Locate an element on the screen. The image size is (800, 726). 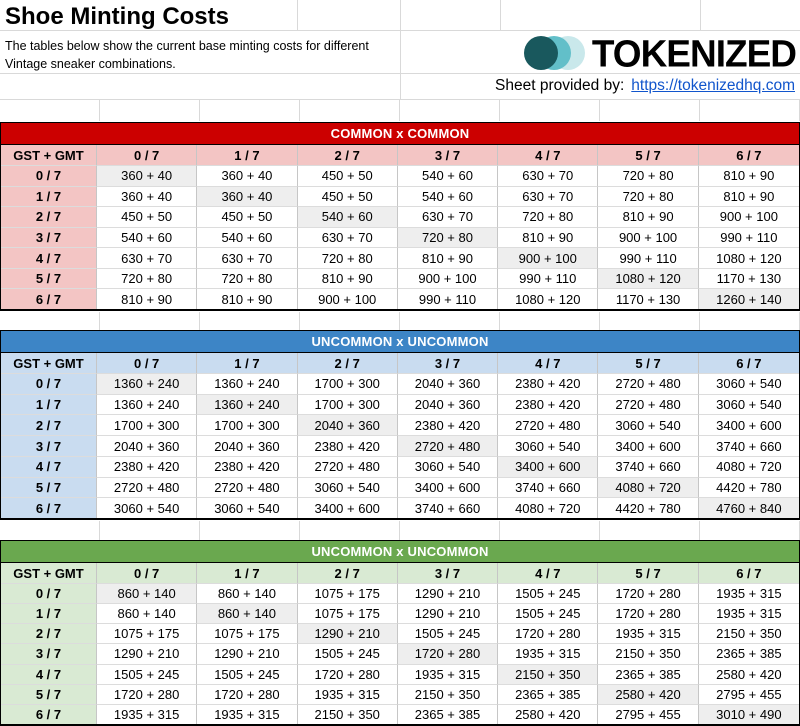
value-cell: 4080 + 720 is located at coordinates (648, 488).